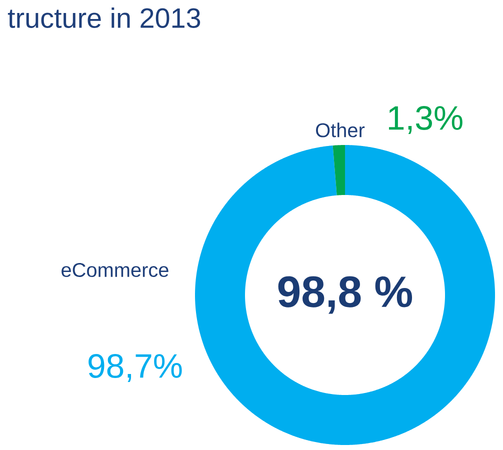 This screenshot has height=450, width=503. Describe the element at coordinates (135, 368) in the screenshot. I see `data-label: 98,7%` at that location.